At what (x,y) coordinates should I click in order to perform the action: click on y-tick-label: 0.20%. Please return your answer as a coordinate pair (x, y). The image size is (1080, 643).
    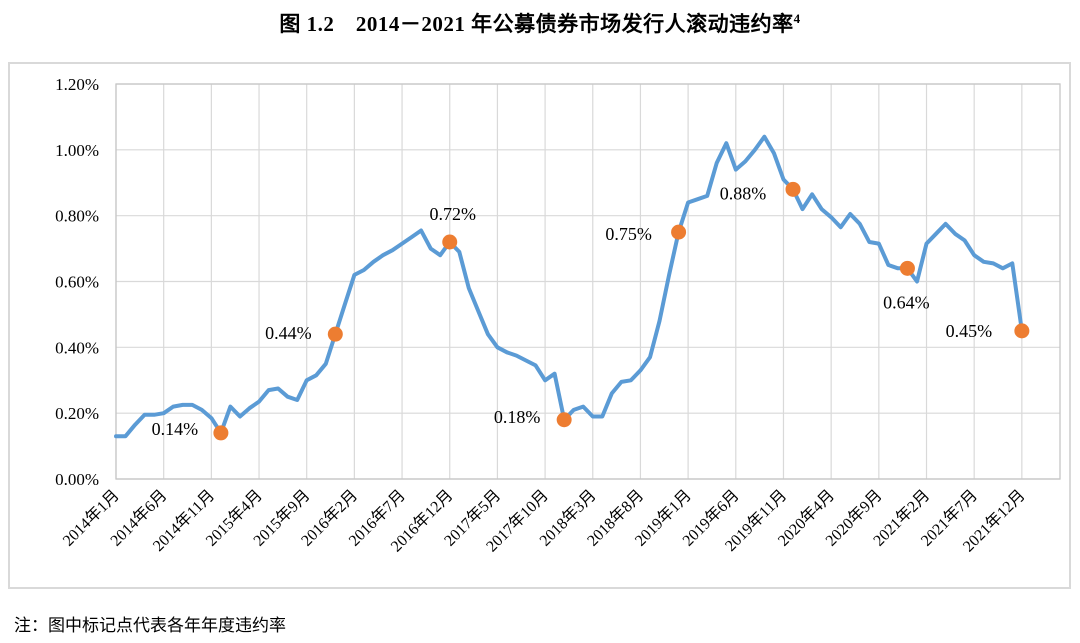
    Looking at the image, I should click on (77, 413).